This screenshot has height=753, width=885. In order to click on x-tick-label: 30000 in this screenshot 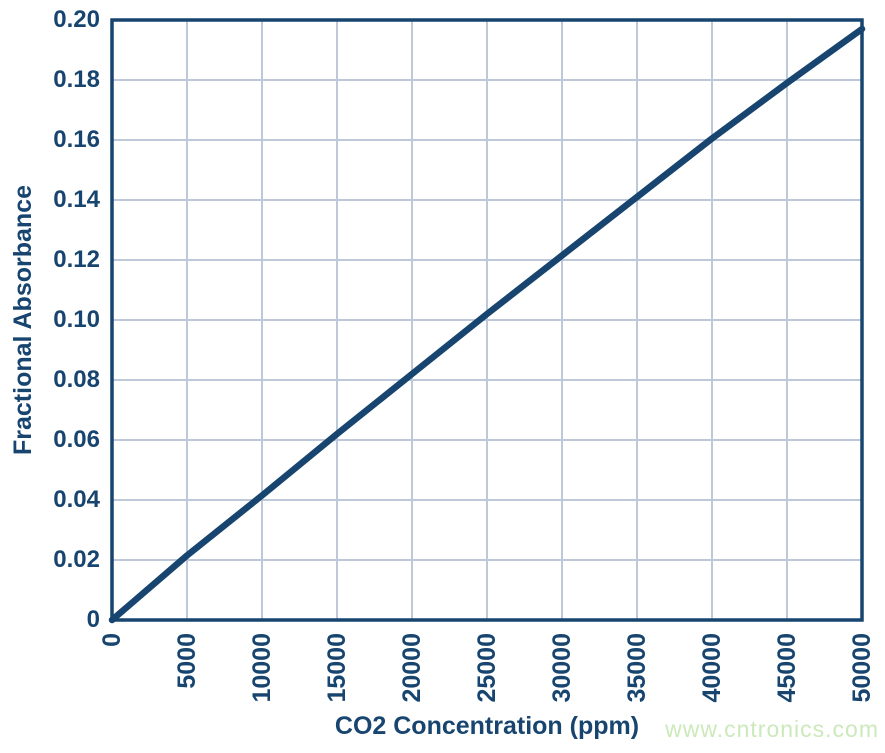, I will do `click(562, 668)`.